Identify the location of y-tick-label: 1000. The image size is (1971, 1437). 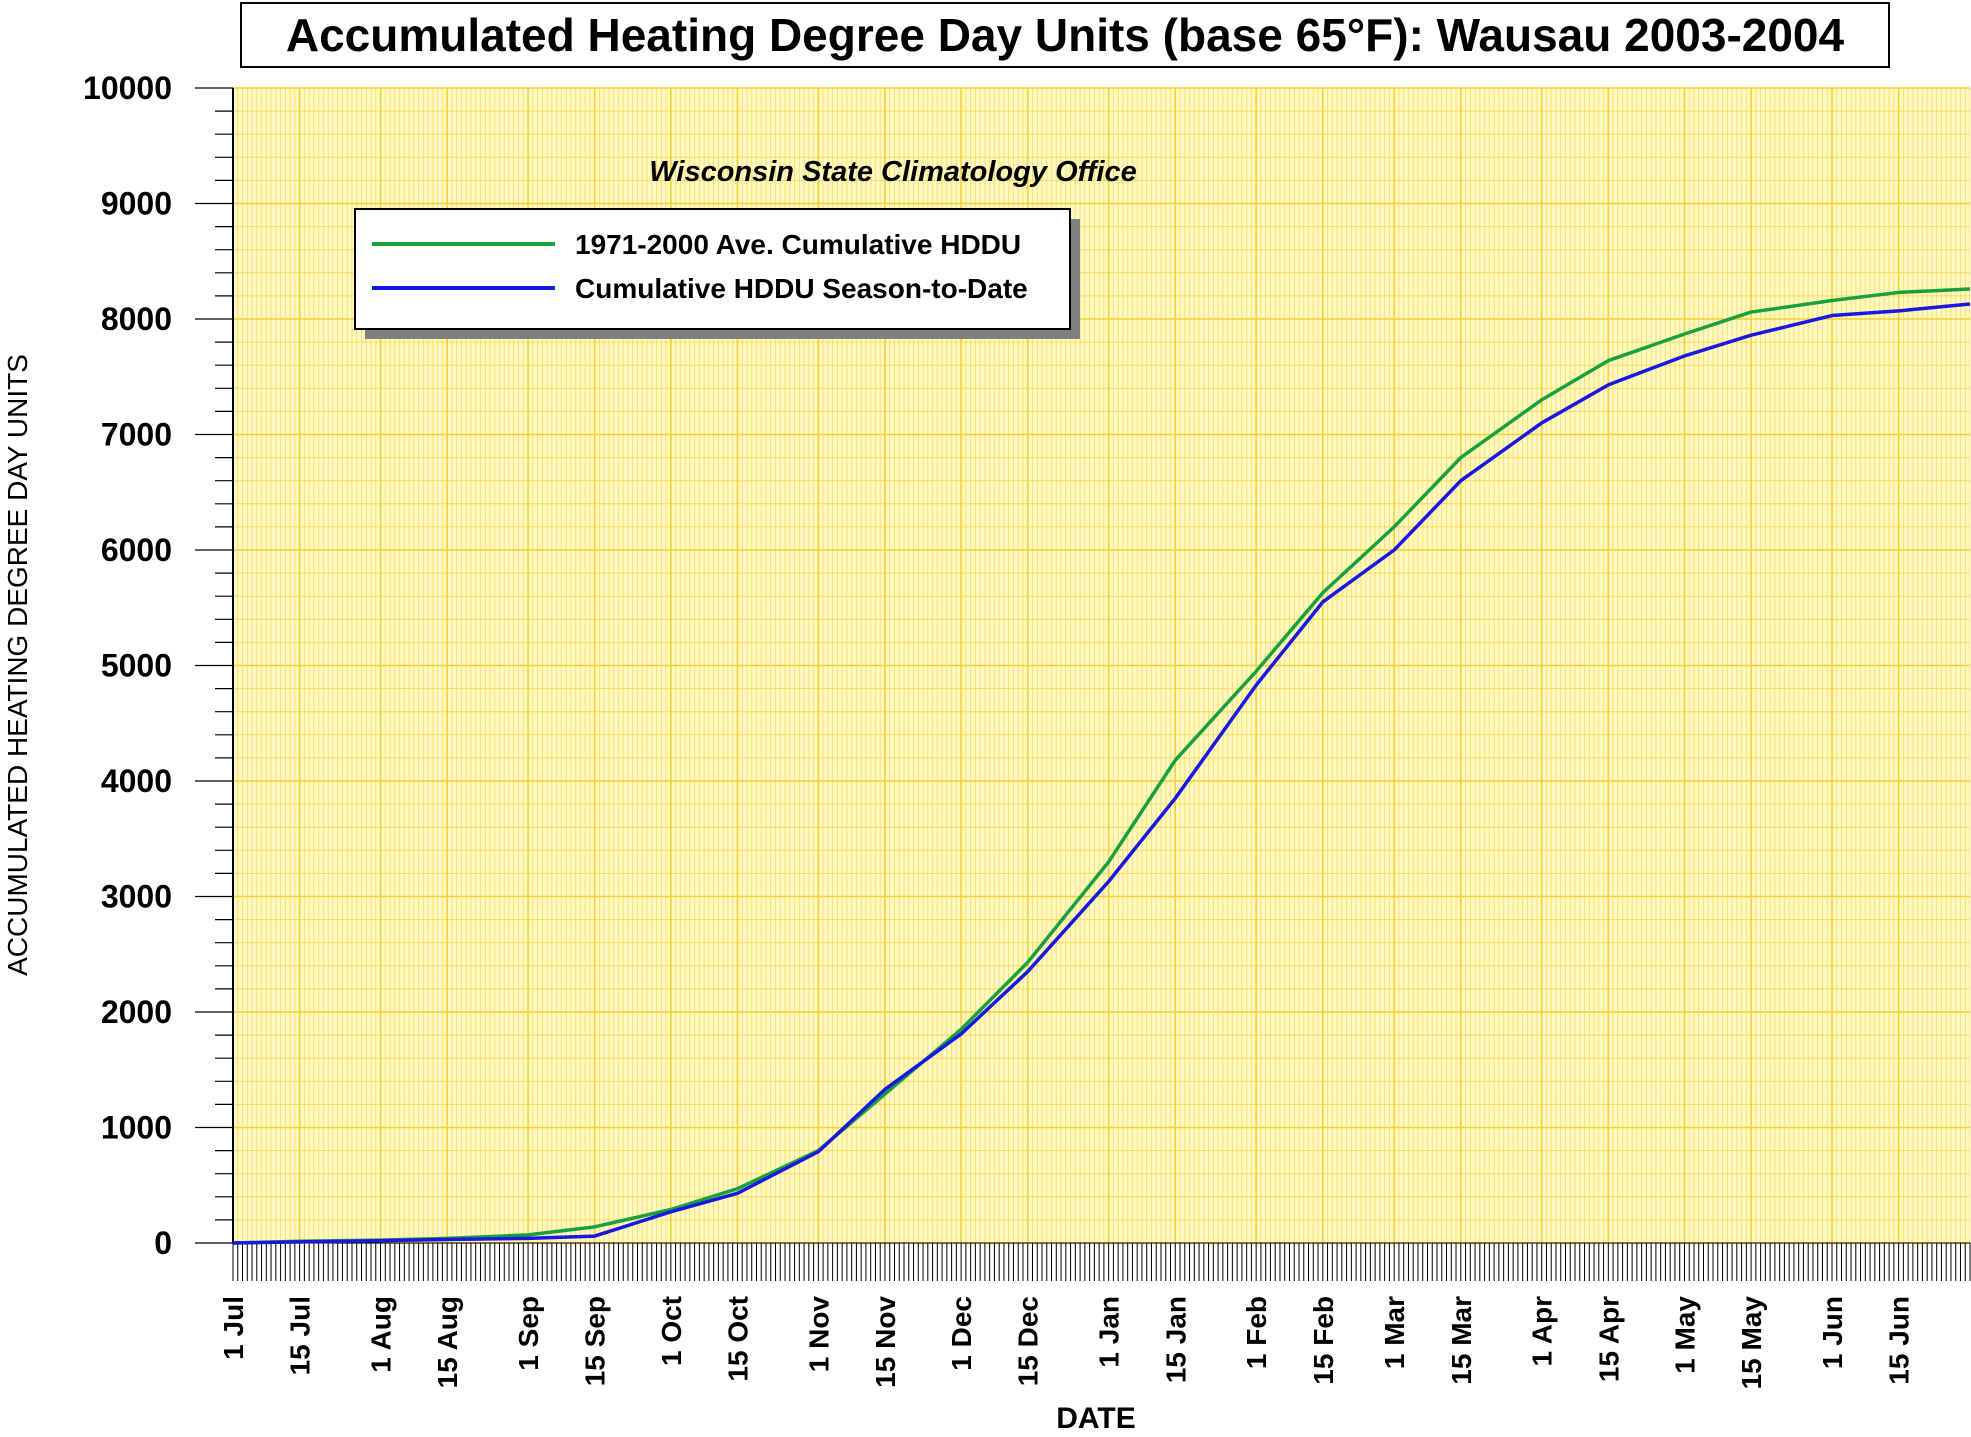
(136, 1128).